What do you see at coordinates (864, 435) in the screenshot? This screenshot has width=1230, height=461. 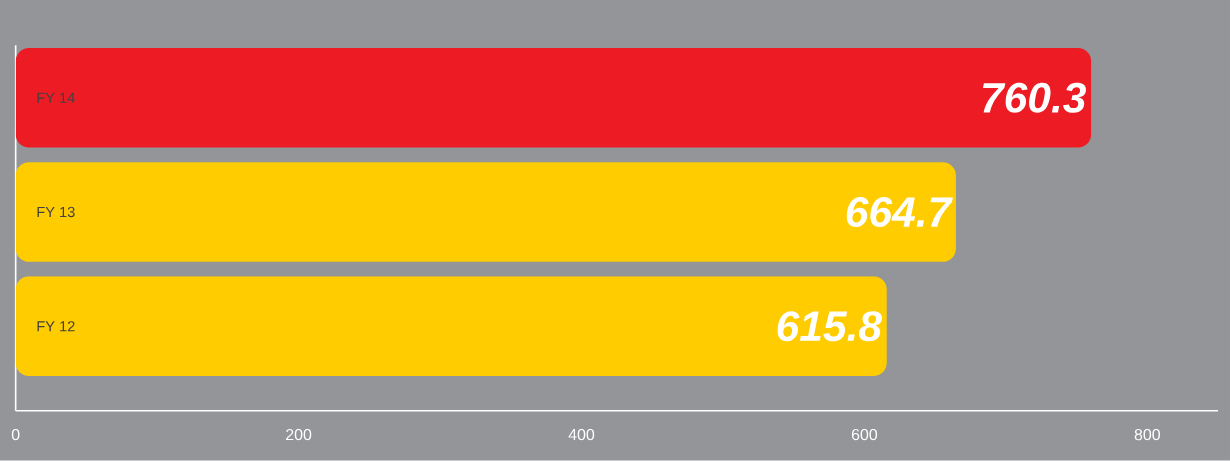 I see `x-tick-label: 600` at bounding box center [864, 435].